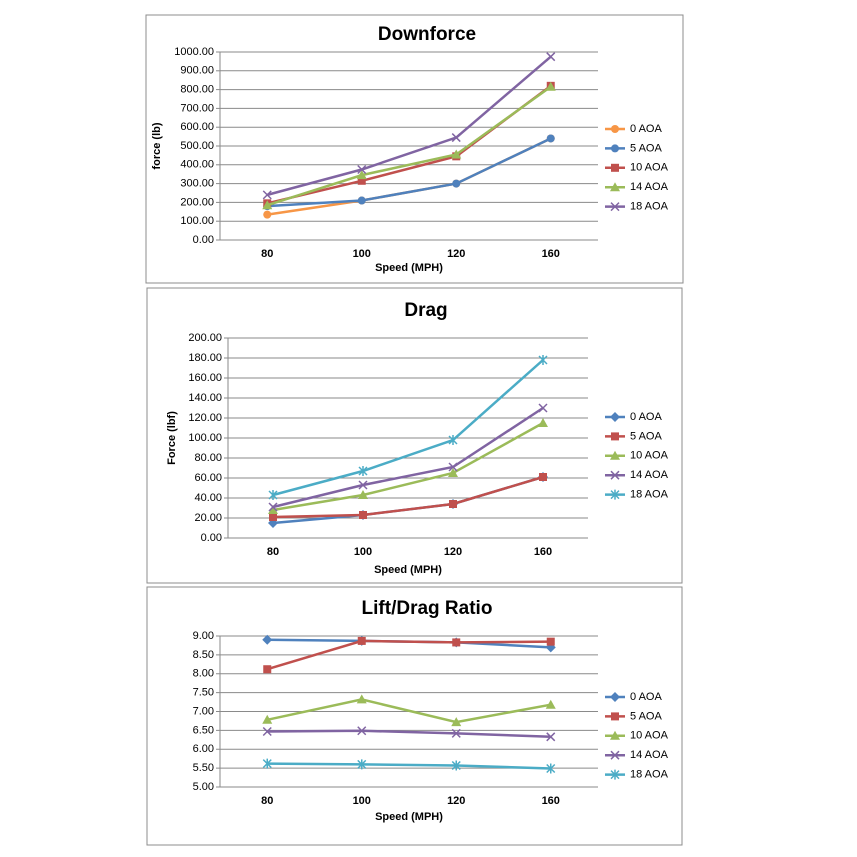  I want to click on y-tick-label: 7.00, so click(203, 711).